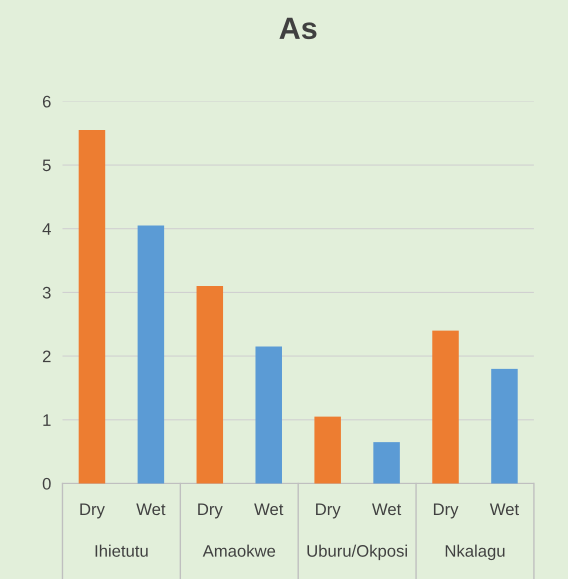  Describe the element at coordinates (122, 550) in the screenshot. I see `text: Ihietutu` at that location.